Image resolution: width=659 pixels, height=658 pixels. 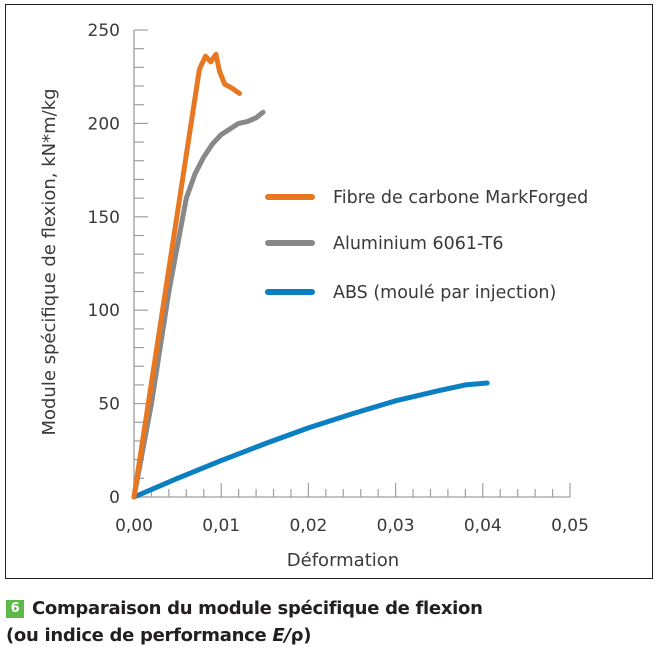 I want to click on caption-line-2-prefix: (ou indice de performance, so click(x=139, y=635).